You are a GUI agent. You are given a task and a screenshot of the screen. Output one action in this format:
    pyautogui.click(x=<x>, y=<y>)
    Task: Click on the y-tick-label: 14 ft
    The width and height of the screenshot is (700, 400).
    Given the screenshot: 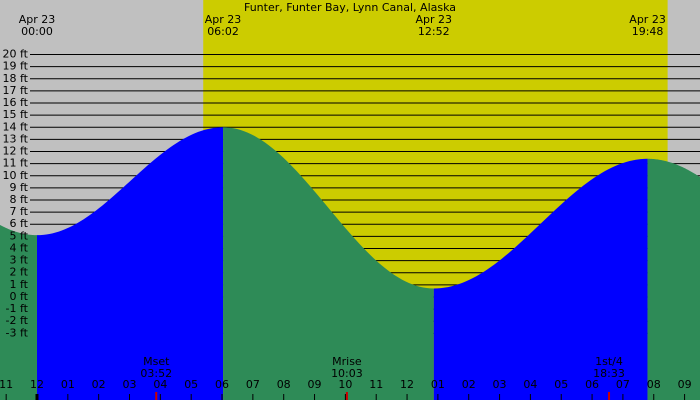 What is the action you would take?
    pyautogui.click(x=16, y=126)
    